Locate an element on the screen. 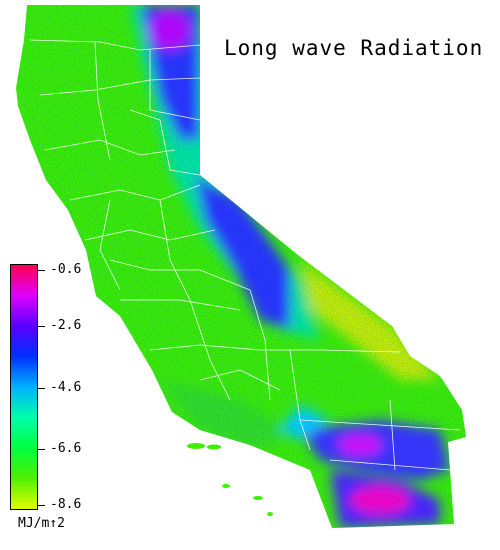 The height and width of the screenshot is (550, 500). legend-tick-label: -4.6 is located at coordinates (66, 387).